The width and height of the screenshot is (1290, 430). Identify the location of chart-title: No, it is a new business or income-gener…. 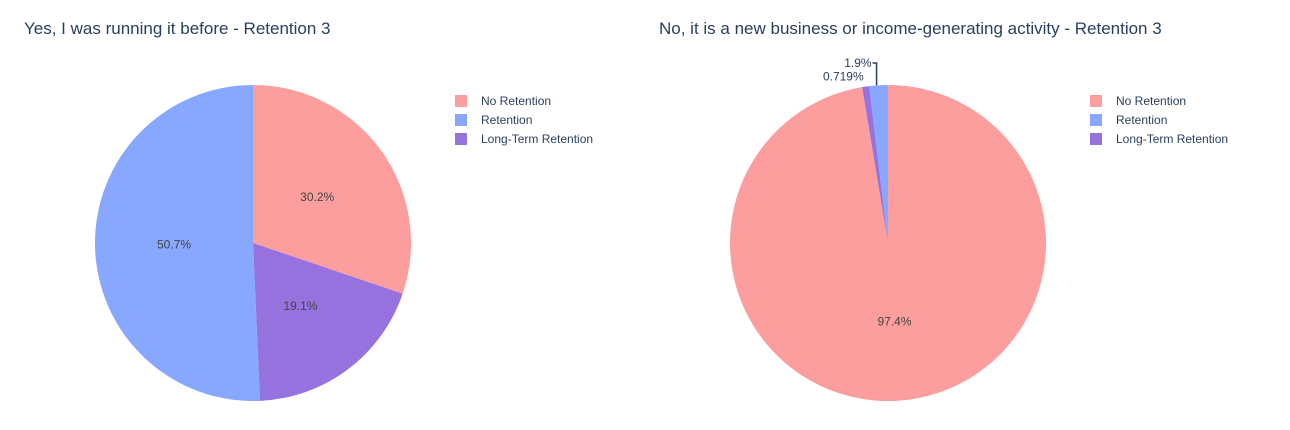
(910, 28).